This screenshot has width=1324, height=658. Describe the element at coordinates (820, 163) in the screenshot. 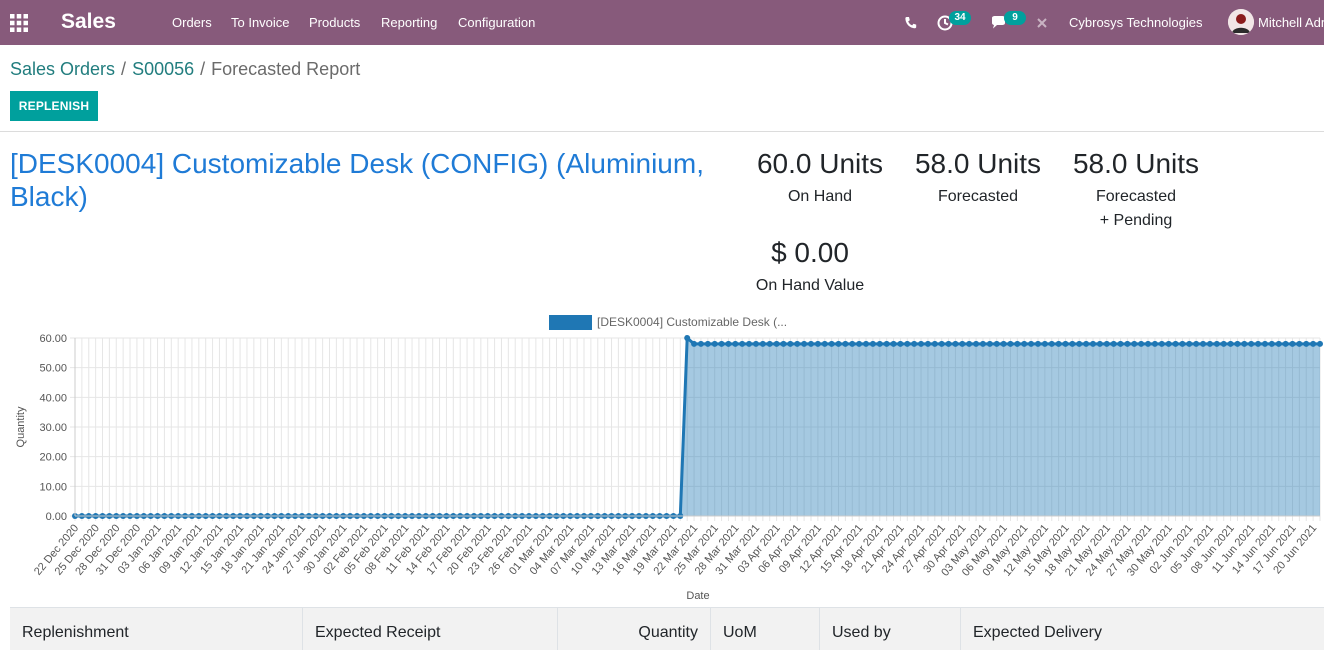

I see `kpi-on-hand-value: 60.0 Units` at that location.